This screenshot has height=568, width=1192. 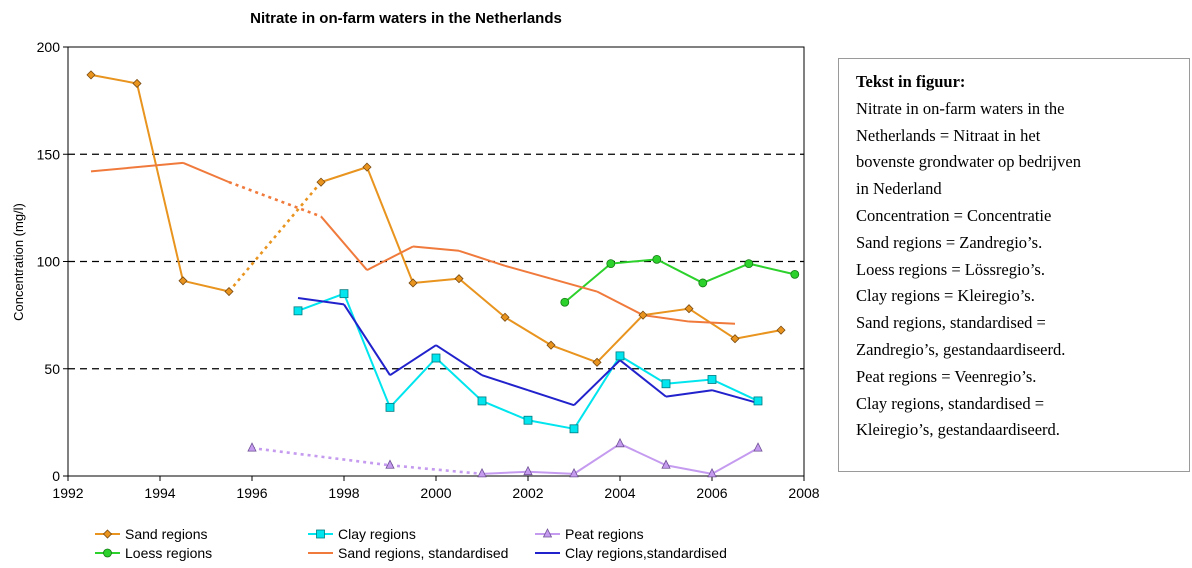 What do you see at coordinates (168, 553) in the screenshot?
I see `legend-label: Loess regions` at bounding box center [168, 553].